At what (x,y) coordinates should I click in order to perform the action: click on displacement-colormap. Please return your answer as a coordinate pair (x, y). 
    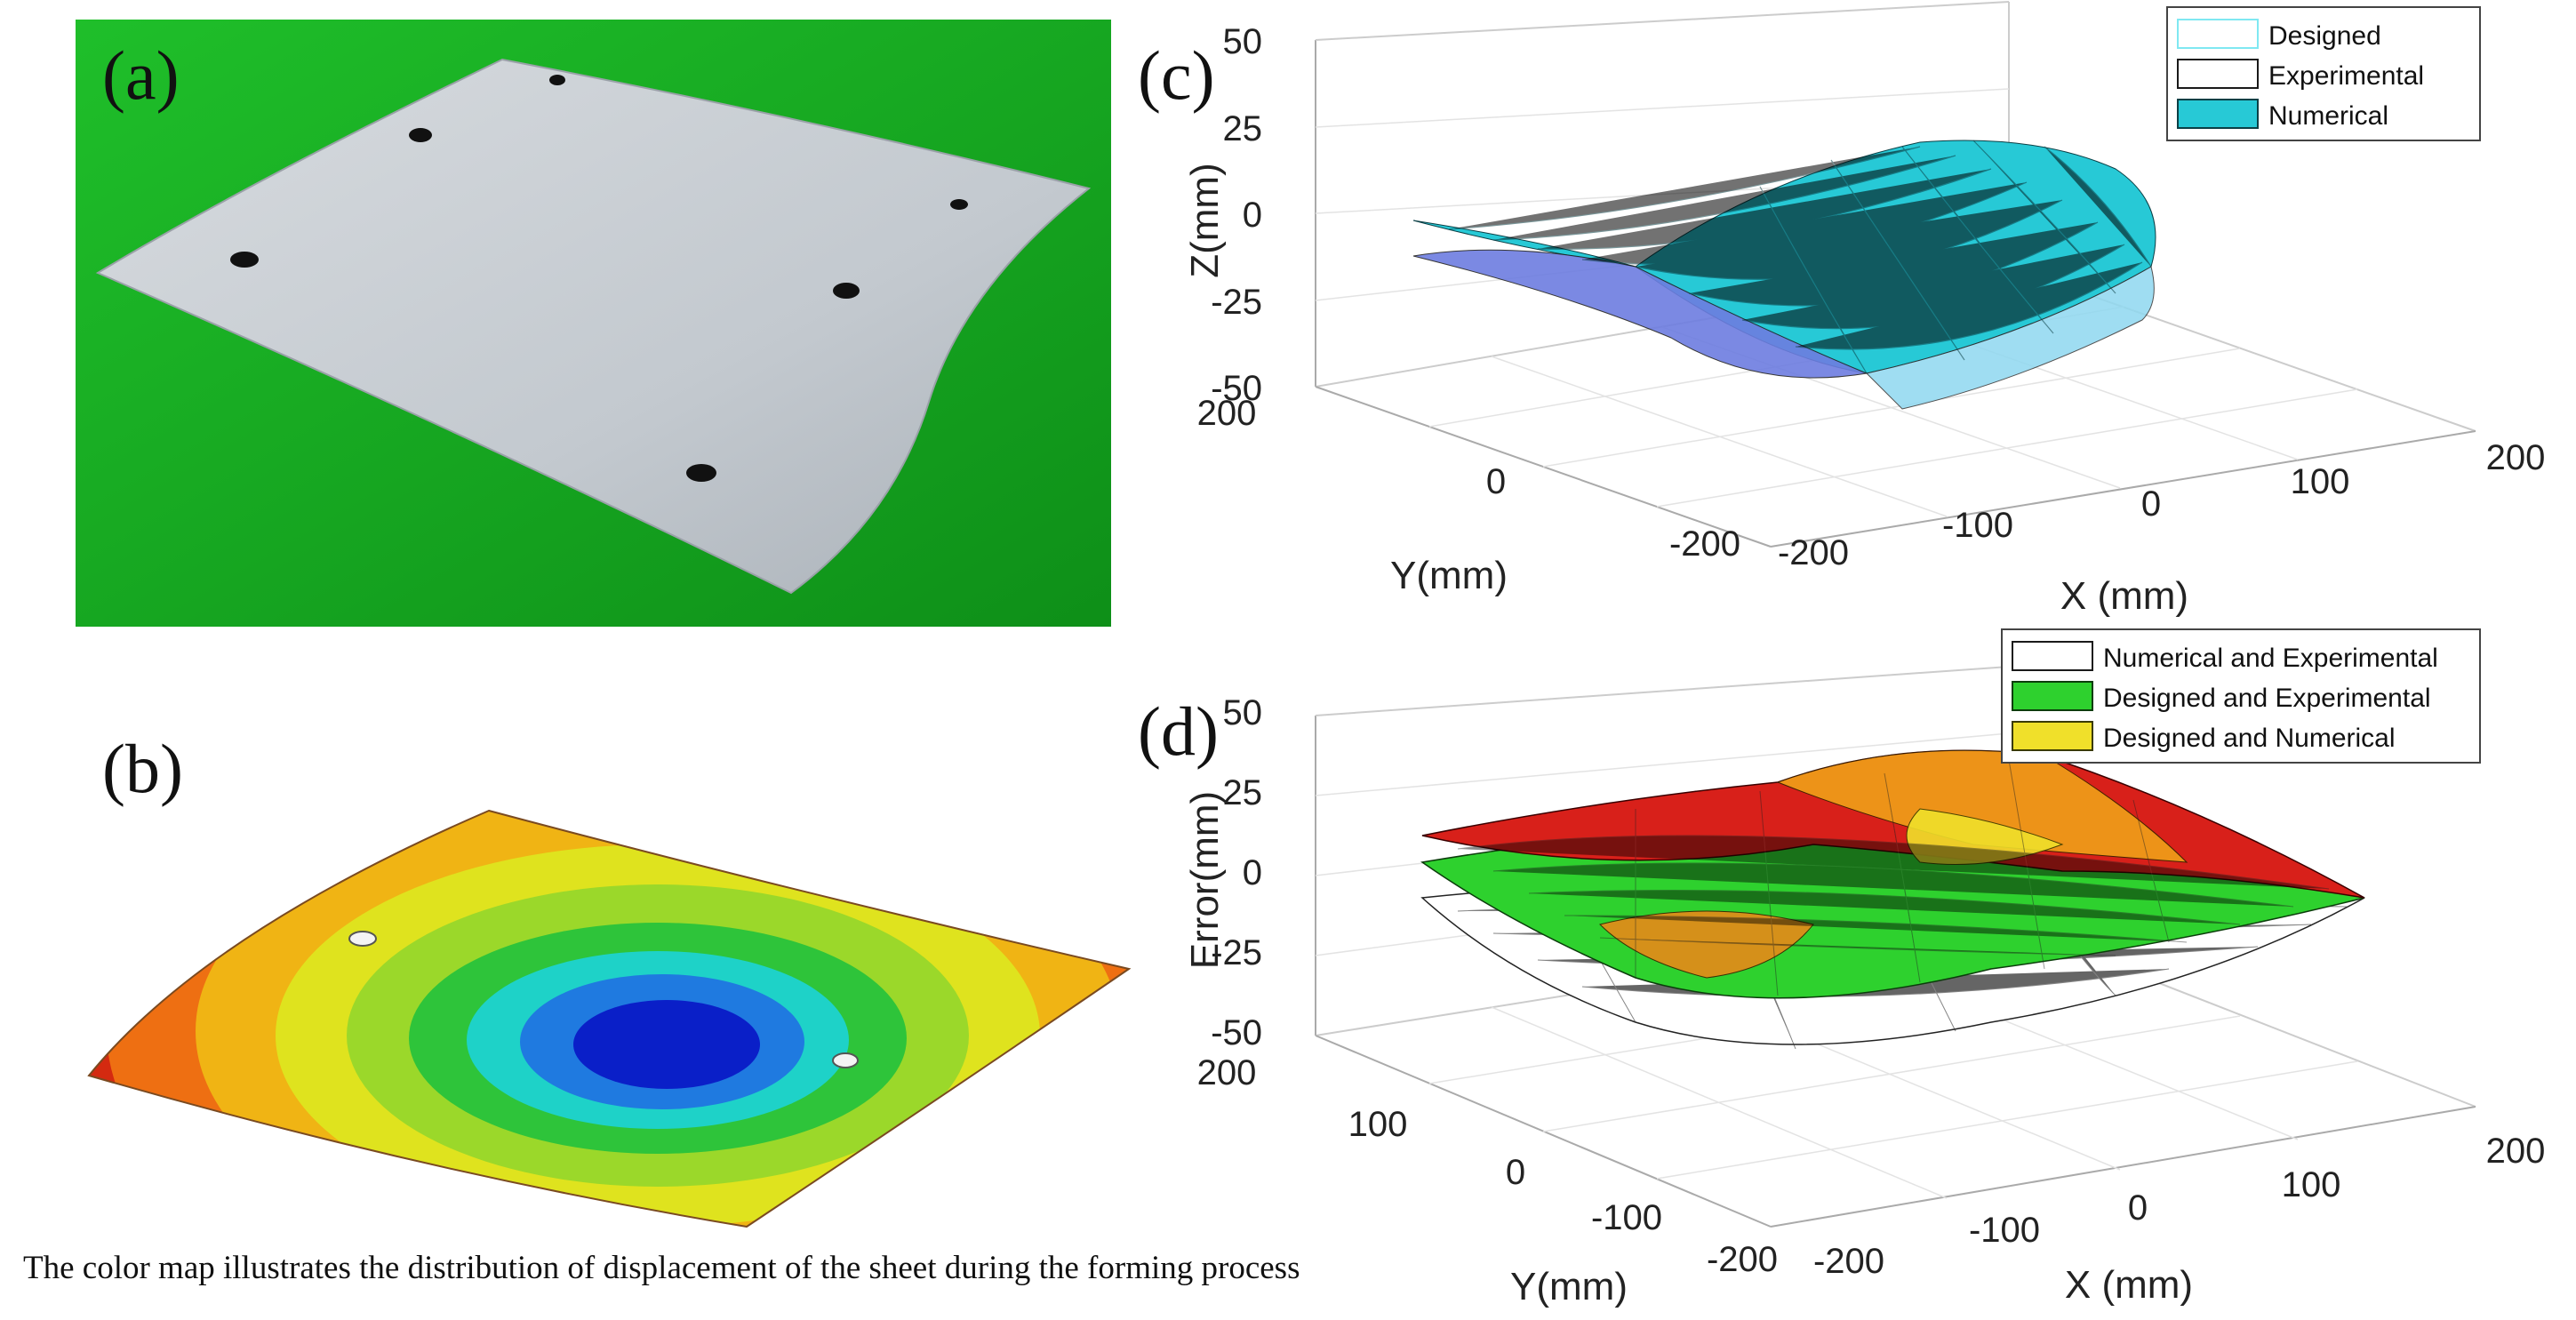
    Looking at the image, I should click on (609, 1018).